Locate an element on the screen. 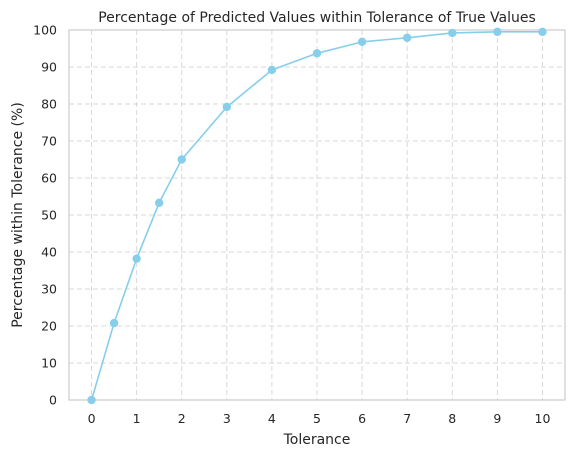 Image resolution: width=575 pixels, height=457 pixels. y-tick-label: 100 is located at coordinates (45, 30).